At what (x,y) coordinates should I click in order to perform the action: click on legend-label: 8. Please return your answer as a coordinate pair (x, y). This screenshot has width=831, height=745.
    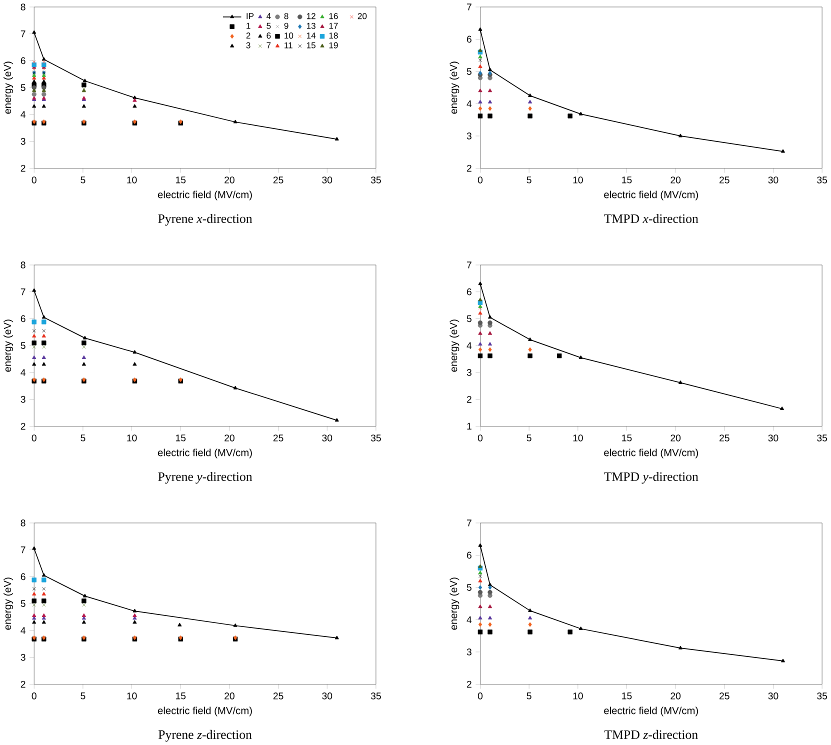
    Looking at the image, I should click on (286, 16).